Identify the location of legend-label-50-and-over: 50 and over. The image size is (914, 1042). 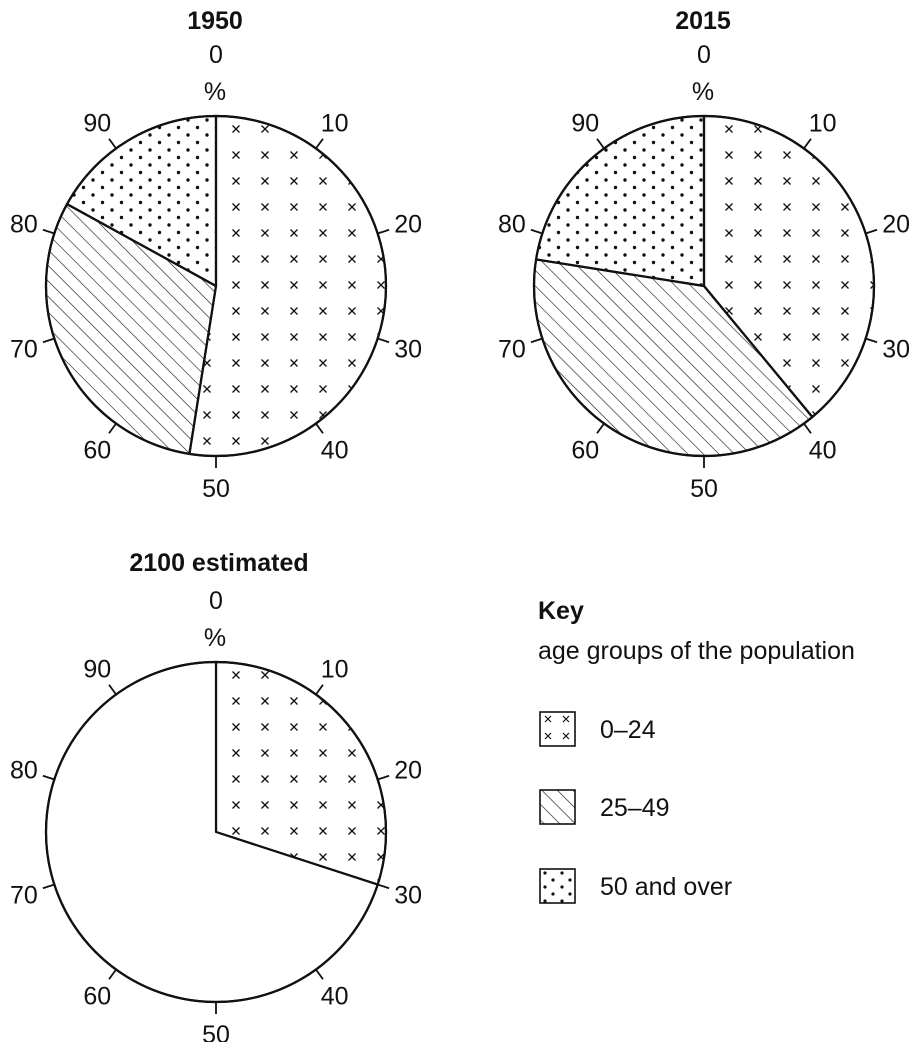
(666, 887).